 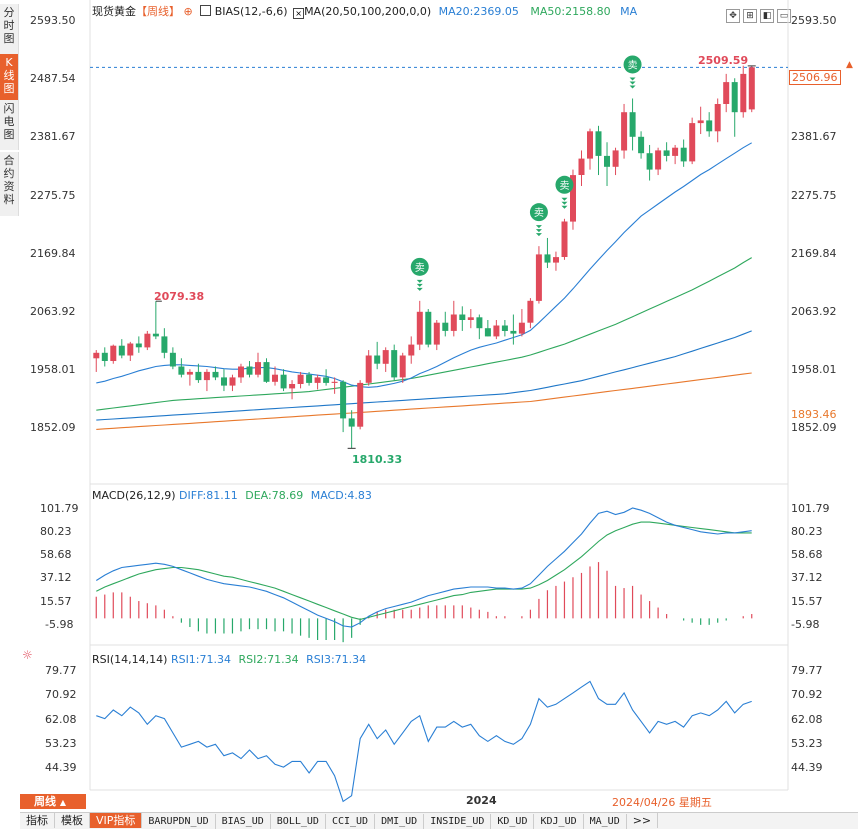 I want to click on tab-ma: MA_UD, so click(x=605, y=821).